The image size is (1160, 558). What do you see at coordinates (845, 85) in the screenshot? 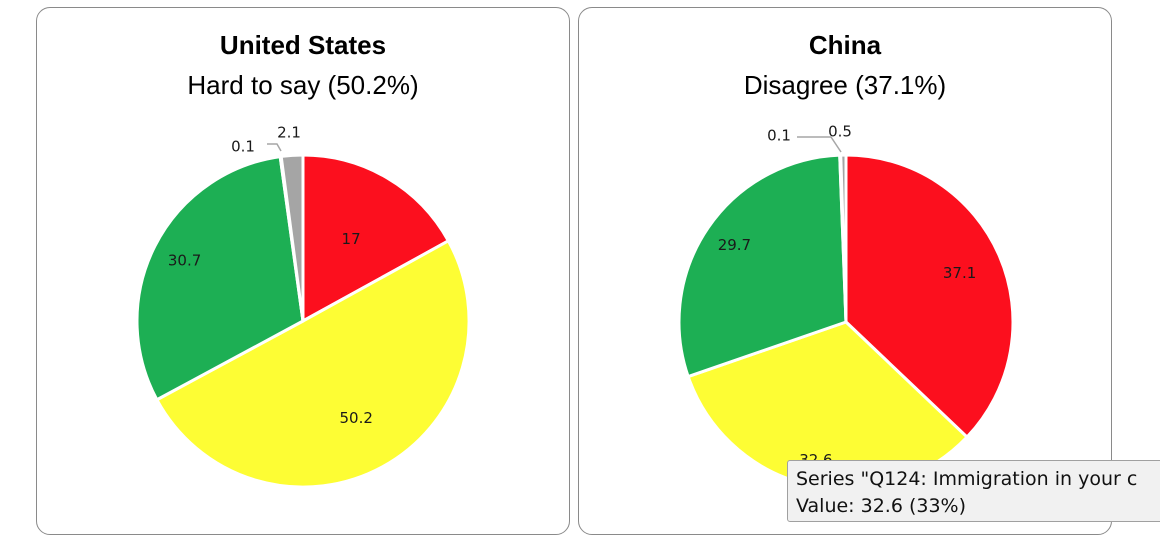
I see `chart-subtitle: Disagree (37.1%)` at bounding box center [845, 85].